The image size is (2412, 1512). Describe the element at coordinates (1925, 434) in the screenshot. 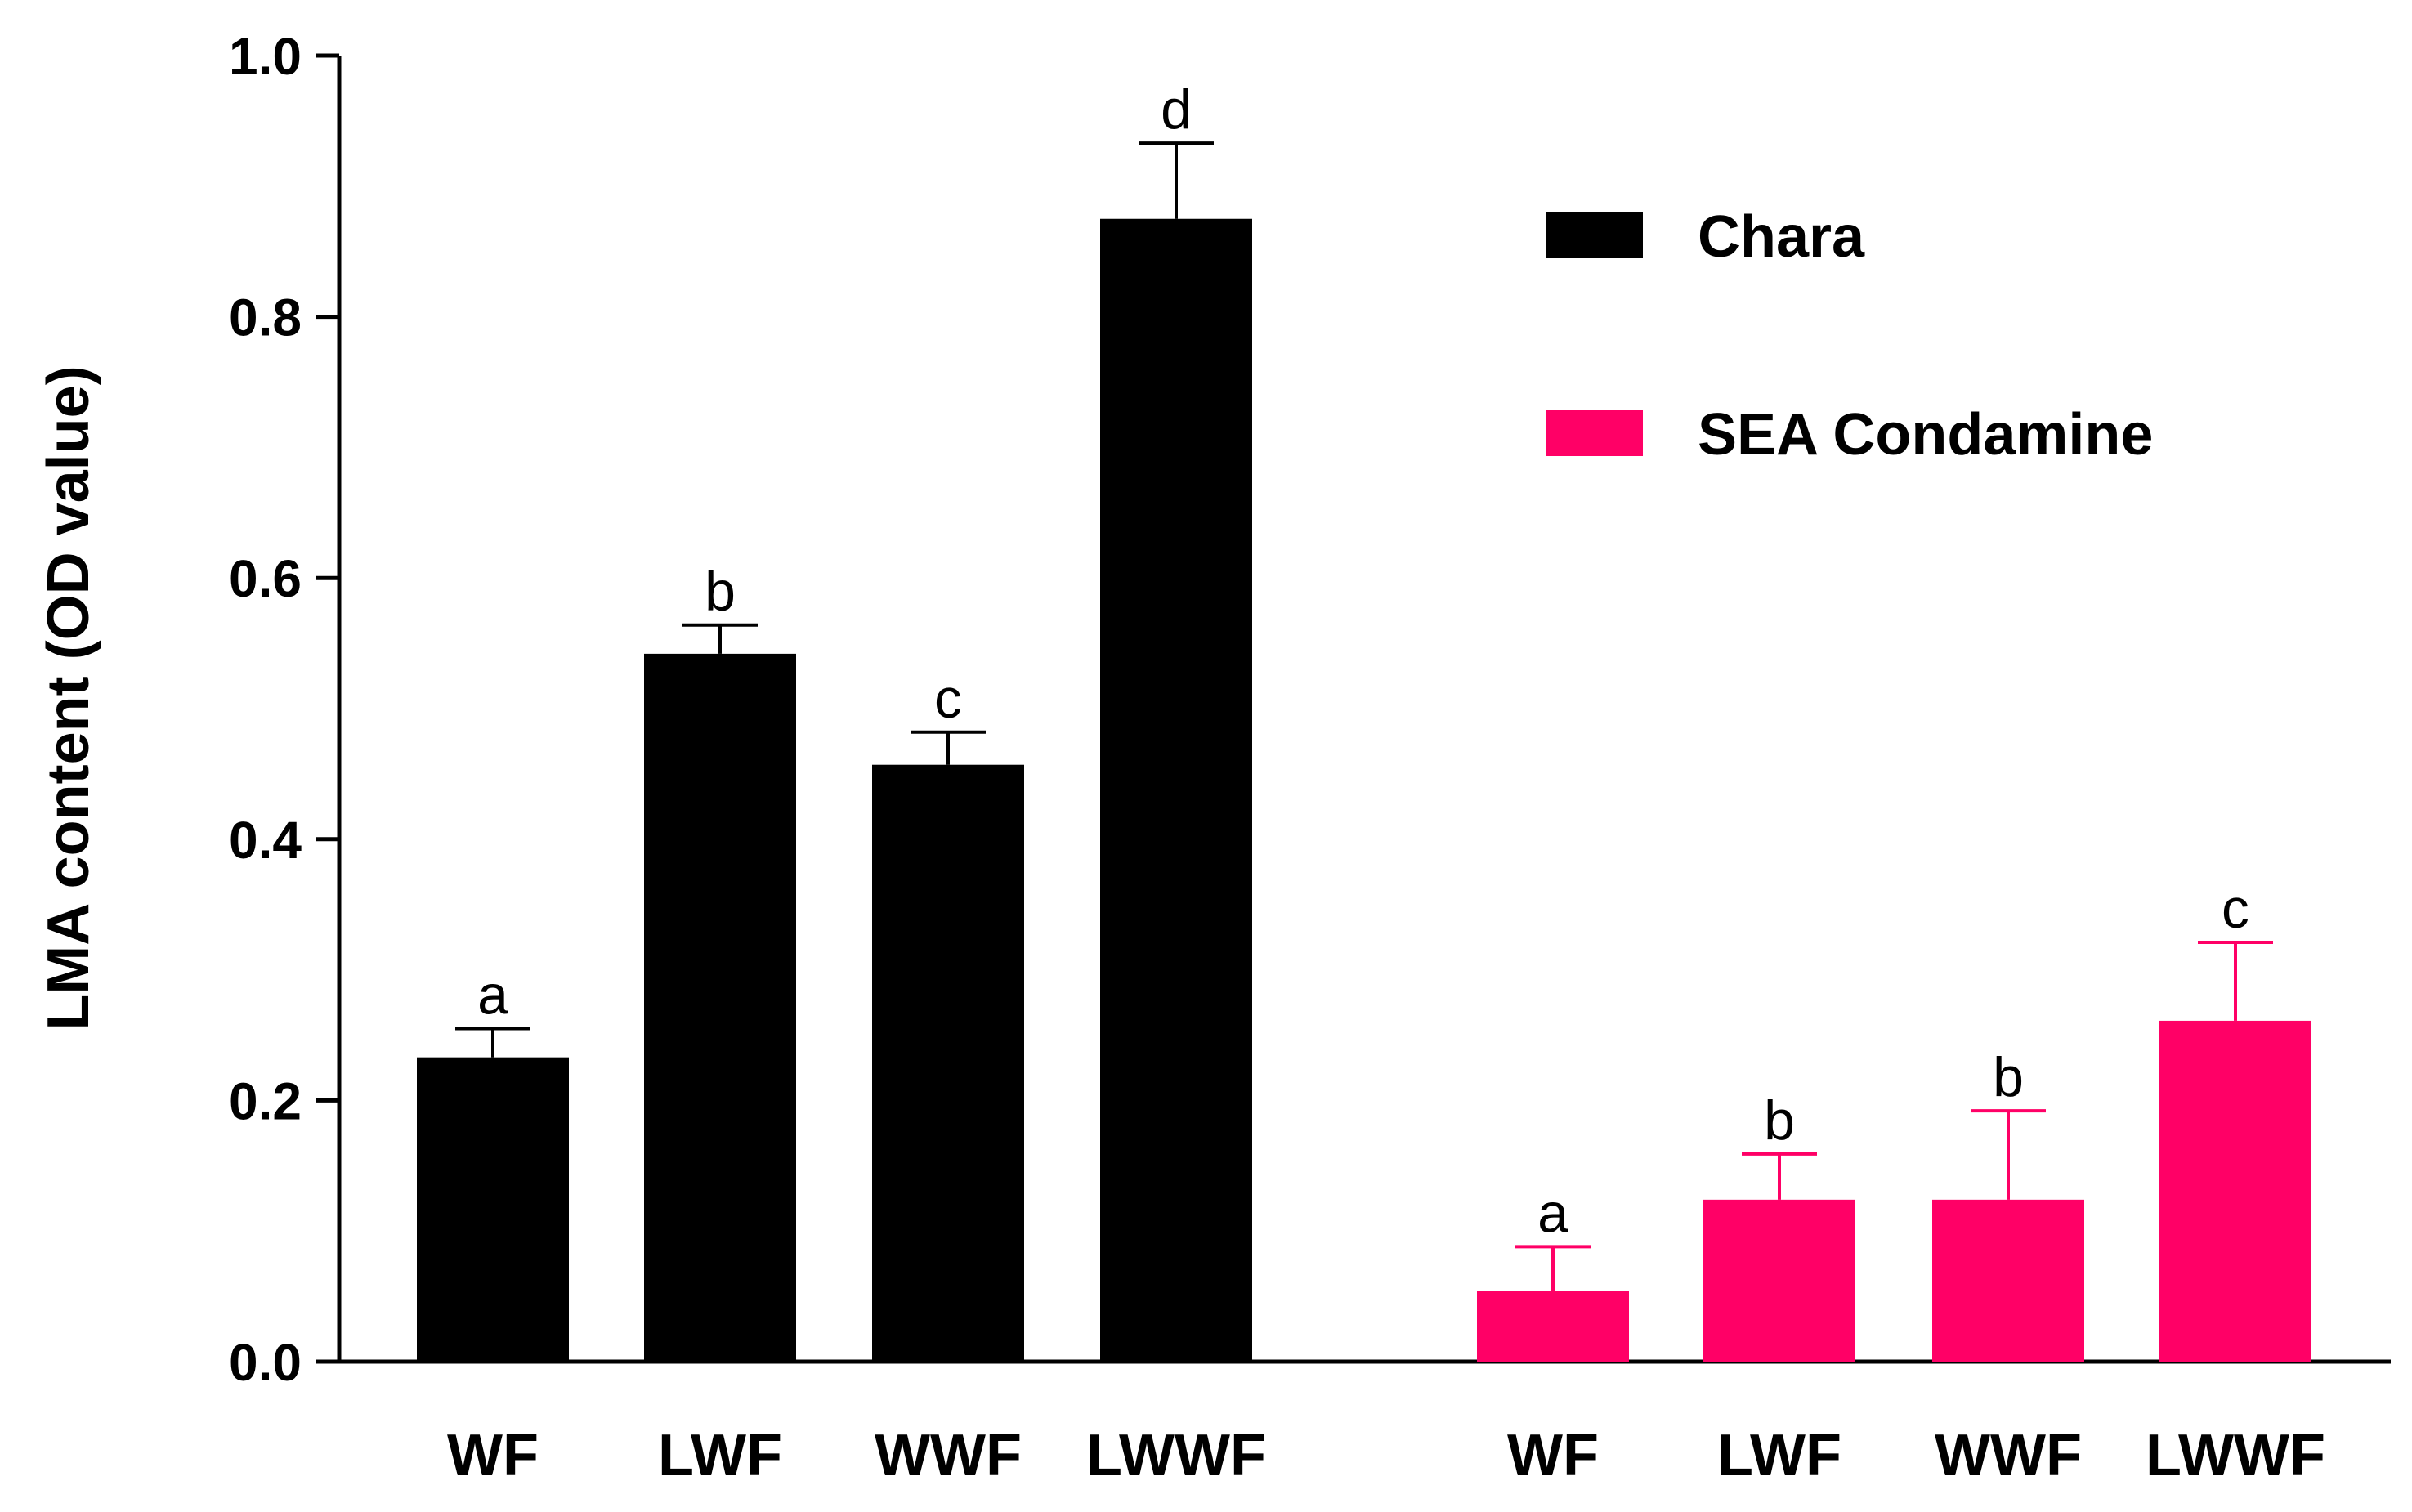

I see `legend-label: SEA Condamine` at that location.